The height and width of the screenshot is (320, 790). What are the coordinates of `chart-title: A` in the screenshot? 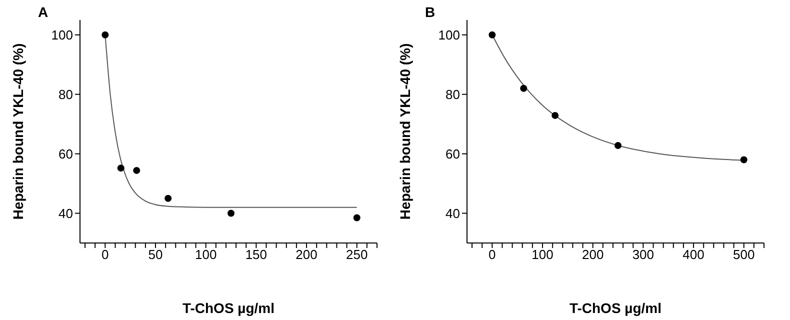 It's located at (43, 12).